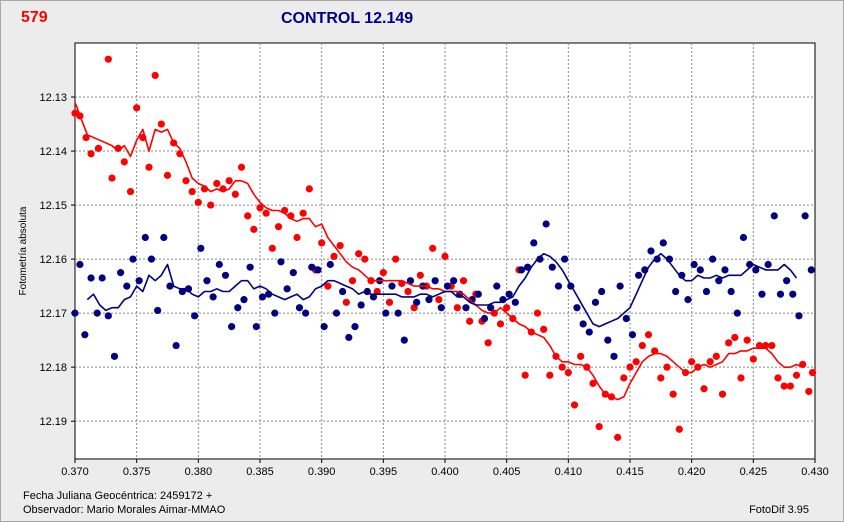 The width and height of the screenshot is (844, 522). I want to click on x-tick-label: 0.385, so click(260, 472).